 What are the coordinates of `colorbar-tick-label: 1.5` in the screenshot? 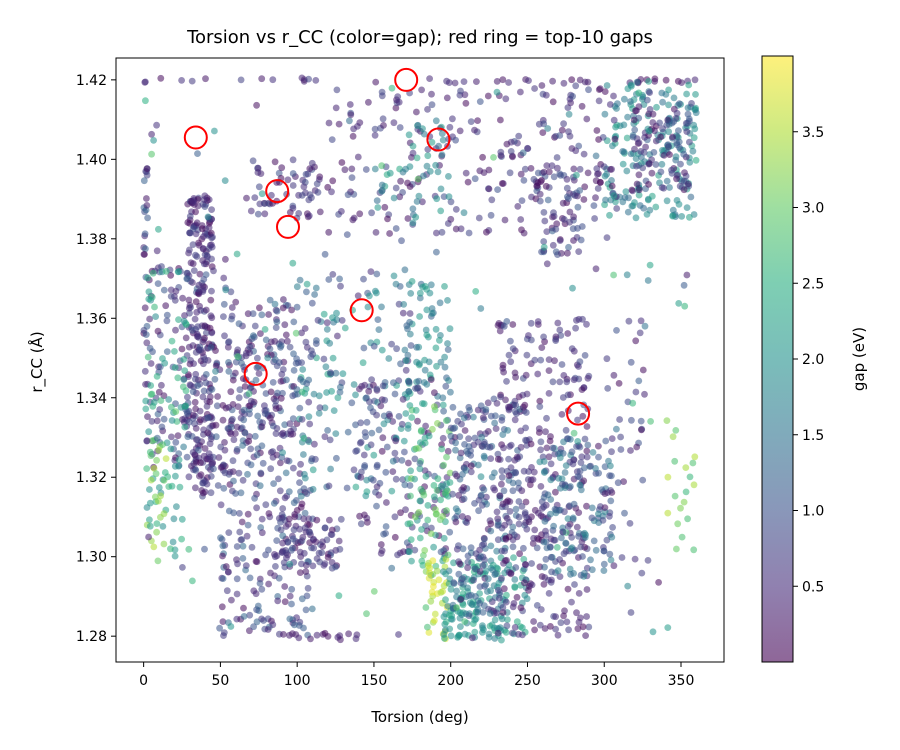 It's located at (813, 436).